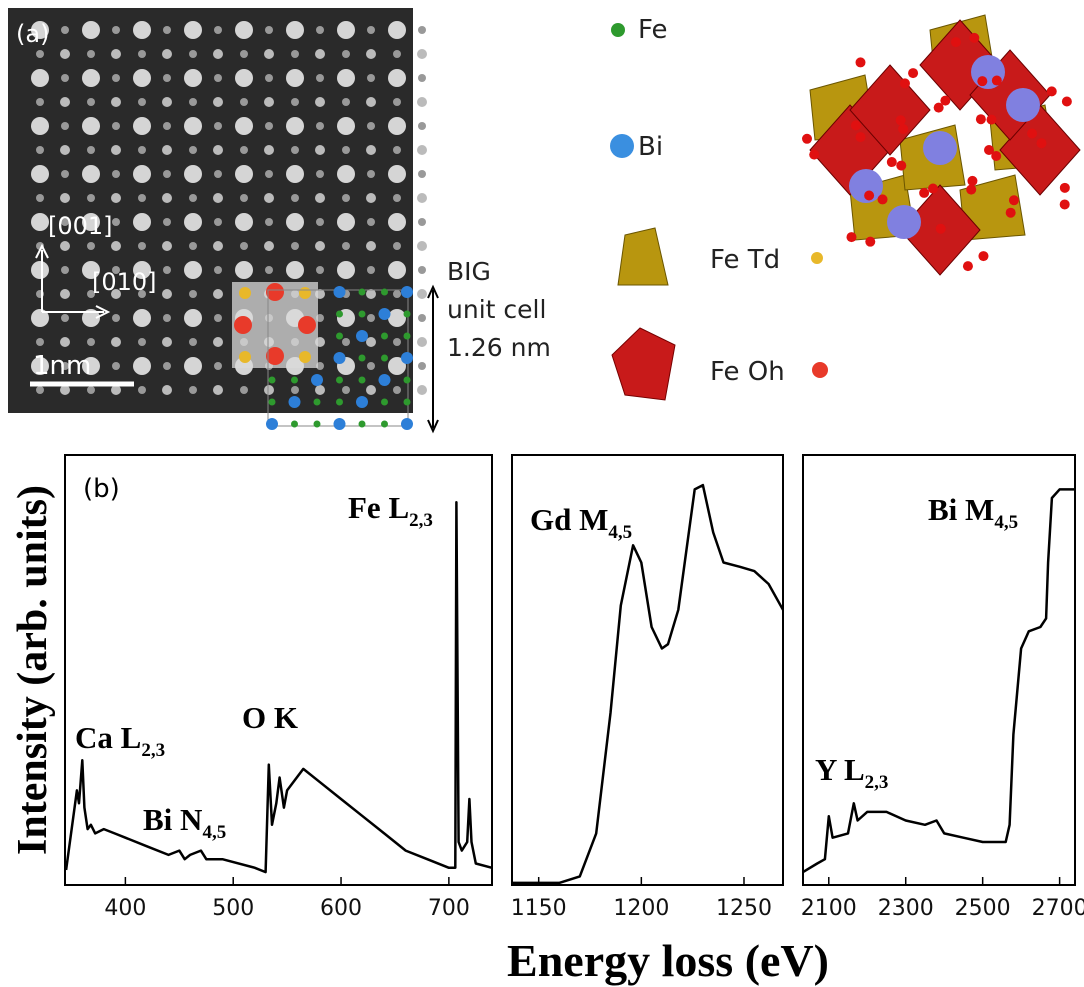  What do you see at coordinates (233, 908) in the screenshot?
I see `x-tick-label: 500` at bounding box center [233, 908].